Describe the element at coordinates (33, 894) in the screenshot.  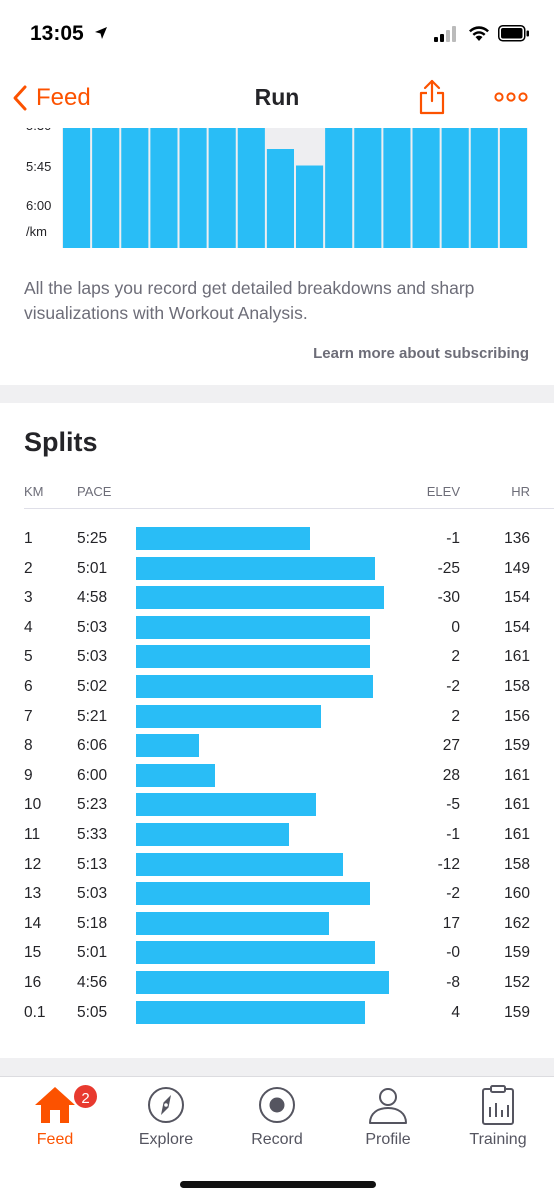
I see `split-km: 13` at that location.